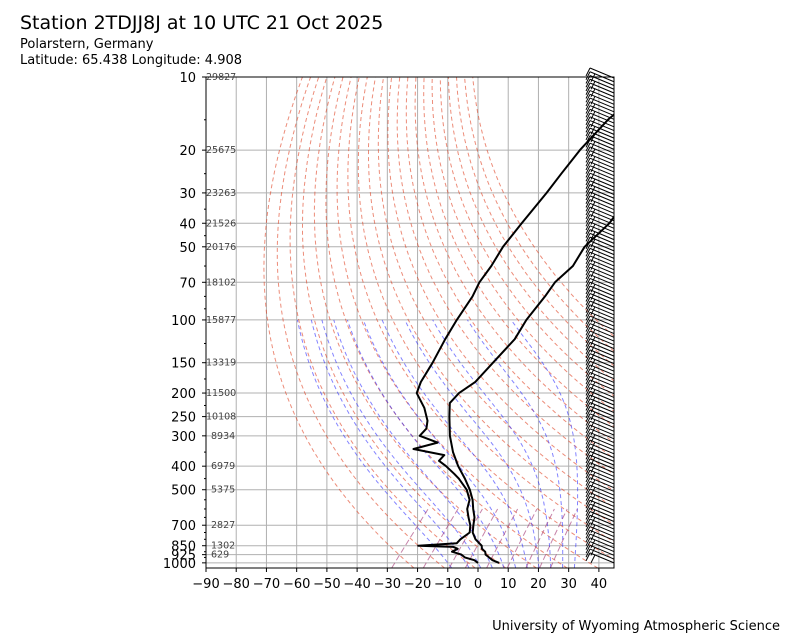 This screenshot has height=640, width=800. Describe the element at coordinates (183, 418) in the screenshot. I see `y-tick-label: 250` at that location.